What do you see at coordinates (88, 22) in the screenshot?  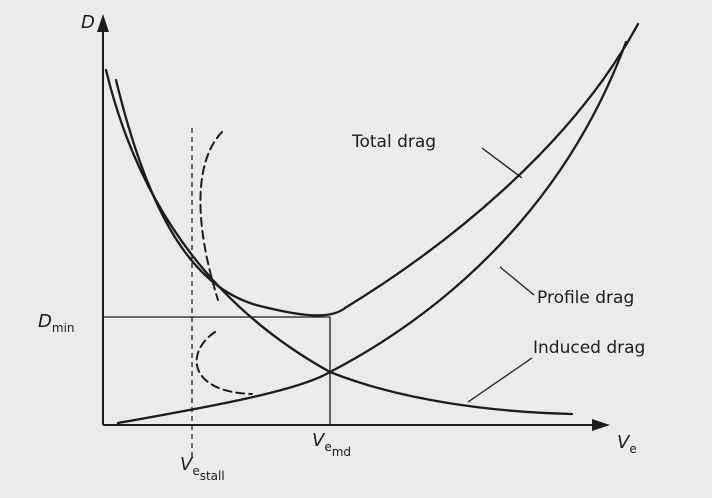 I see `y-axis-label: D` at bounding box center [88, 22].